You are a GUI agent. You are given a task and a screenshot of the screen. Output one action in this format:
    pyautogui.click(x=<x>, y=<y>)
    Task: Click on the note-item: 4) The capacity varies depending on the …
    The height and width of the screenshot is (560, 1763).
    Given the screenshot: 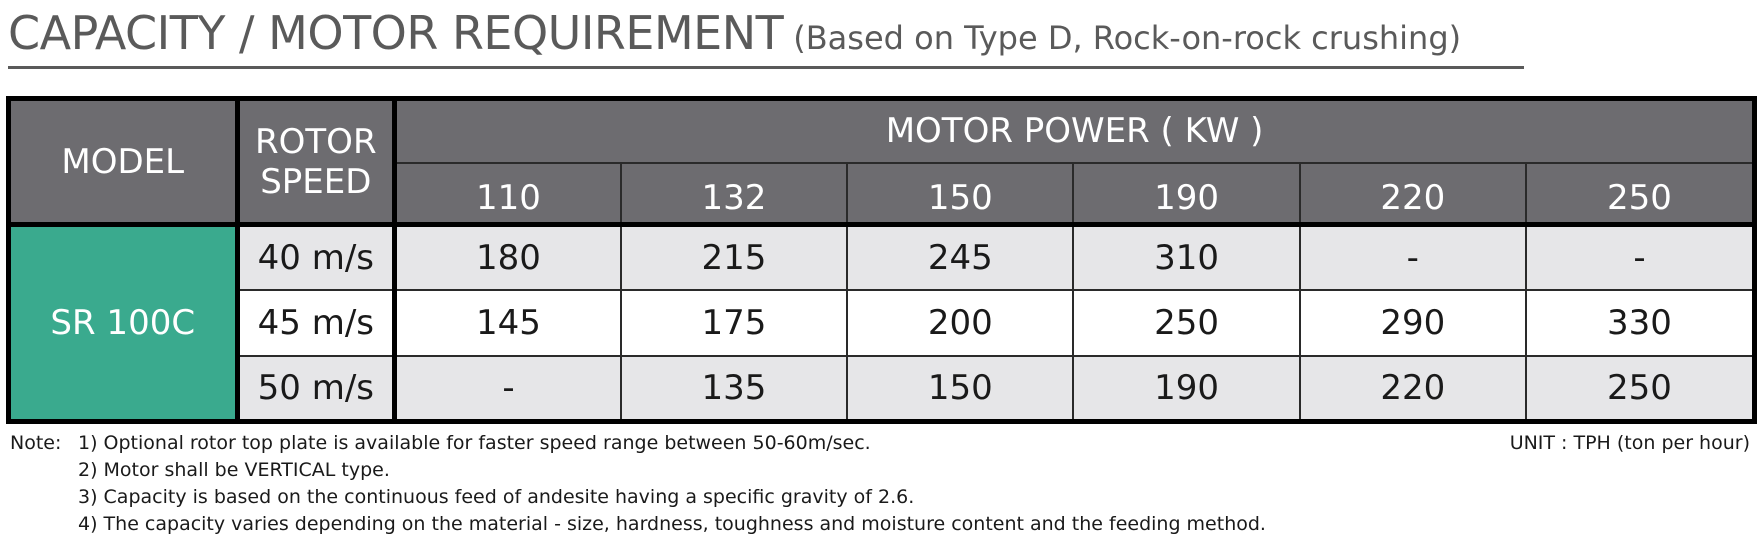 What is the action you would take?
    pyautogui.click(x=880, y=524)
    